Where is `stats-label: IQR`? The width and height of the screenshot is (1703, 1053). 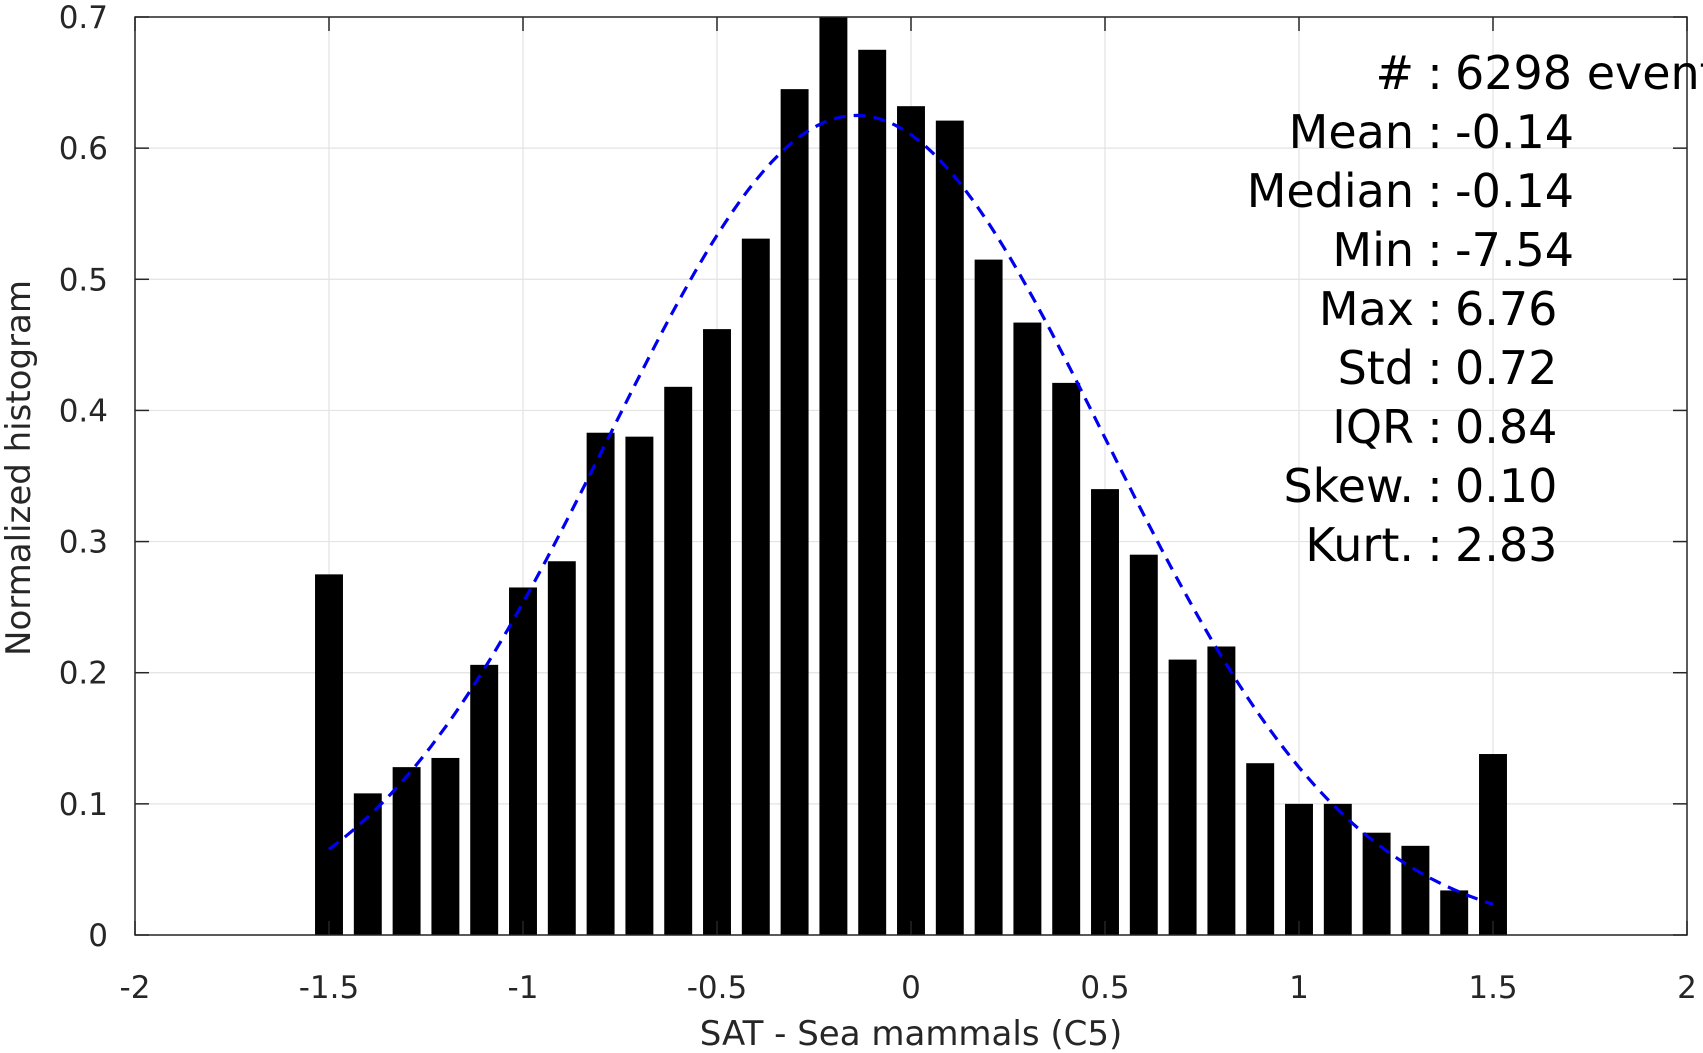
stats-label: IQR is located at coordinates (1373, 427).